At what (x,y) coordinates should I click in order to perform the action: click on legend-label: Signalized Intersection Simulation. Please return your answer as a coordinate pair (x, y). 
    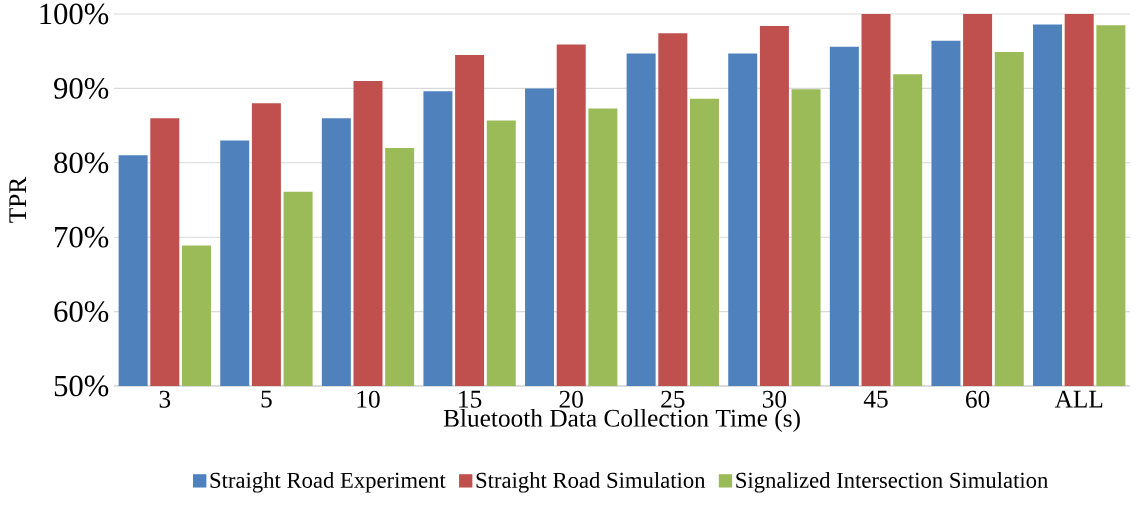
    Looking at the image, I should click on (892, 482).